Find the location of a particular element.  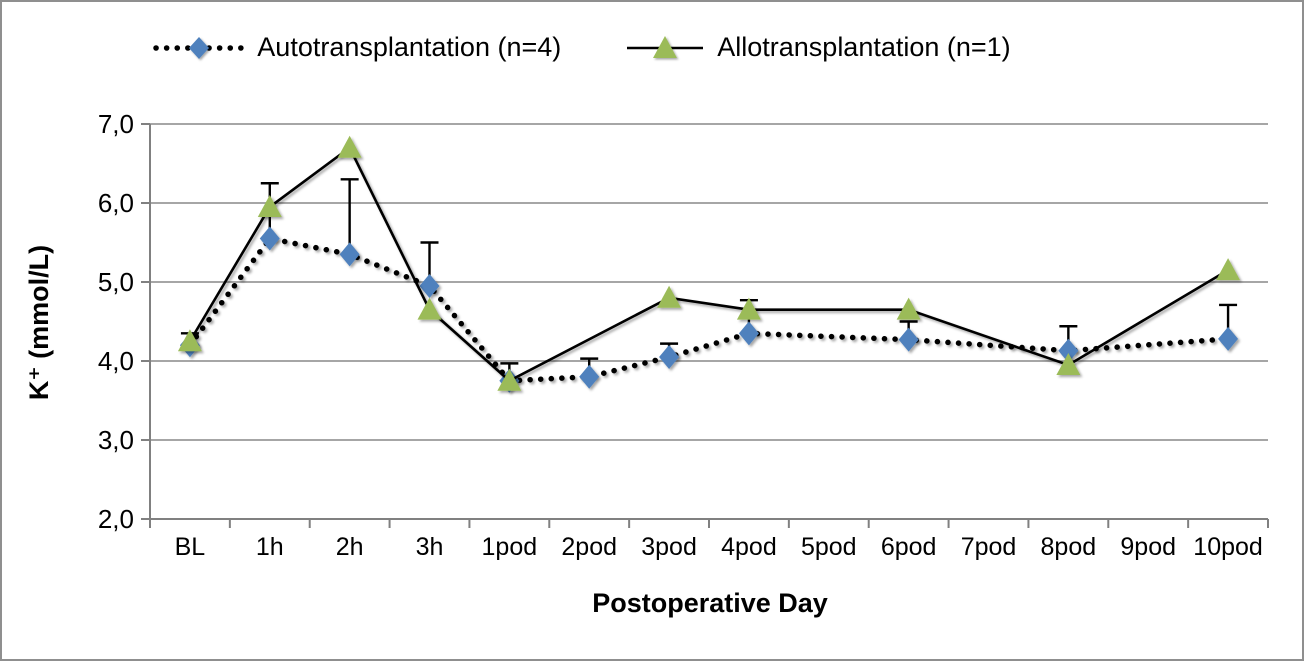

legend-diamond-marker is located at coordinates (199, 47).